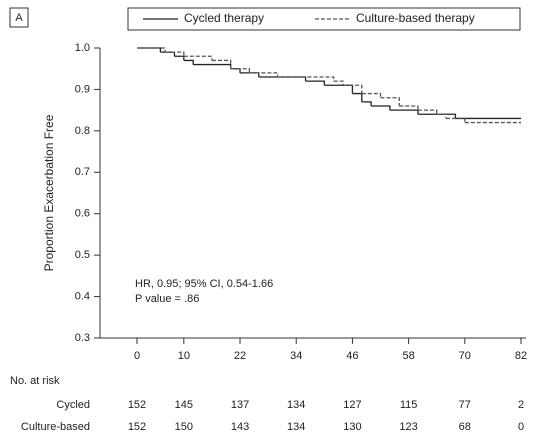  I want to click on risk-value: 0, so click(521, 427).